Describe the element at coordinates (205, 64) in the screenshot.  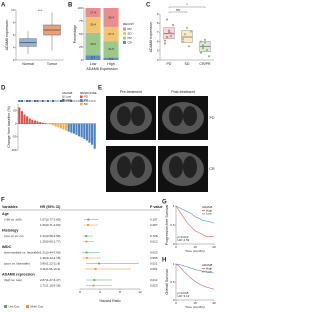
I see `x-tick-label: CR/PR` at that location.